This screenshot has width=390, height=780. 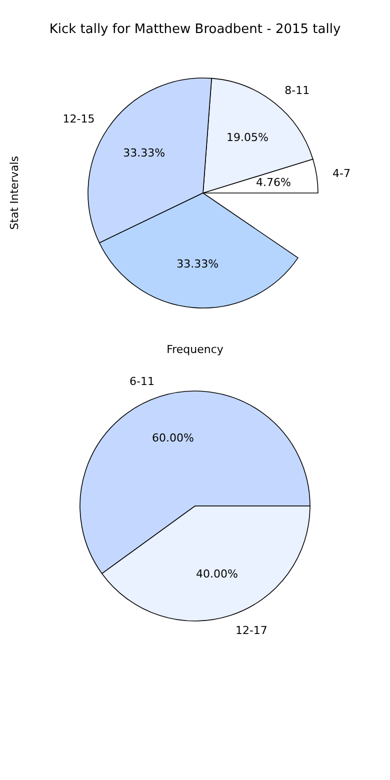 I want to click on text: Stat Intervals, so click(x=15, y=193).